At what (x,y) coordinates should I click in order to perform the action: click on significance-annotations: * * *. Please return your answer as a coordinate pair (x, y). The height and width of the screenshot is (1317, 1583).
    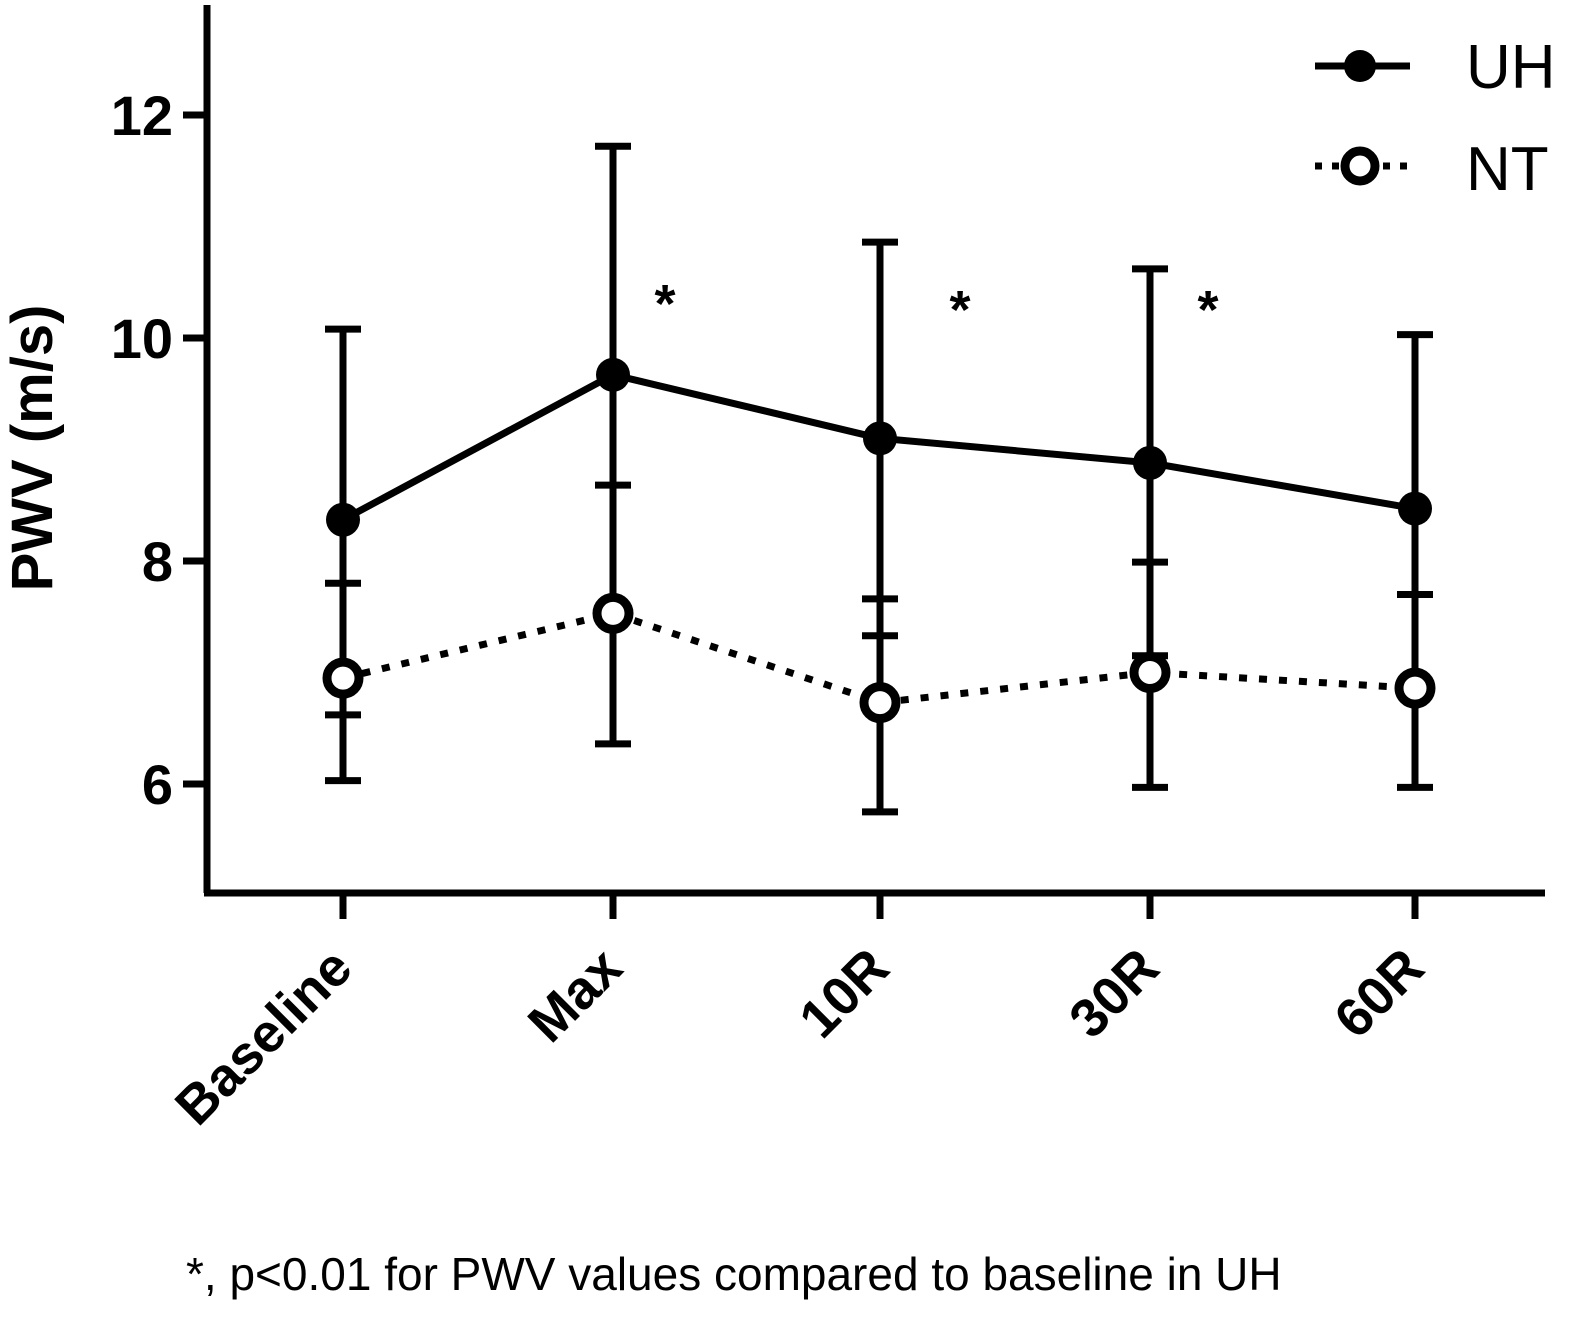
    Looking at the image, I should click on (936, 307).